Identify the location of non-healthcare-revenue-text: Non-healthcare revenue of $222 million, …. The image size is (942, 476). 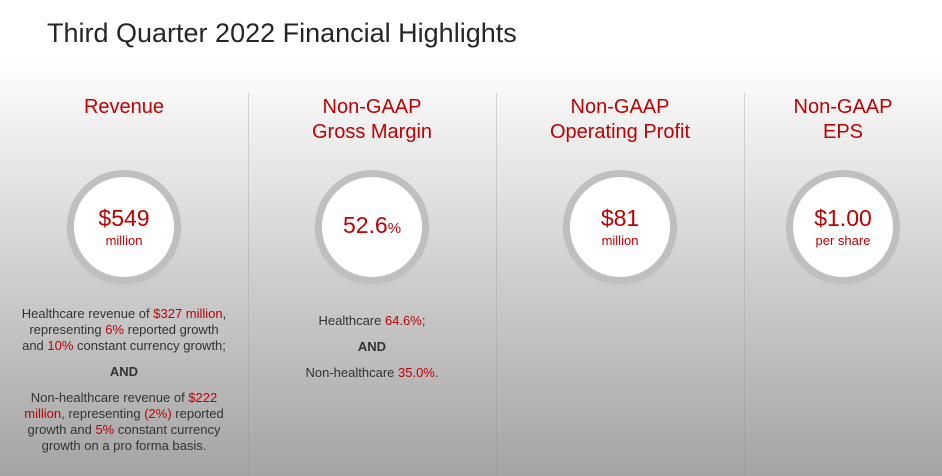
(124, 422).